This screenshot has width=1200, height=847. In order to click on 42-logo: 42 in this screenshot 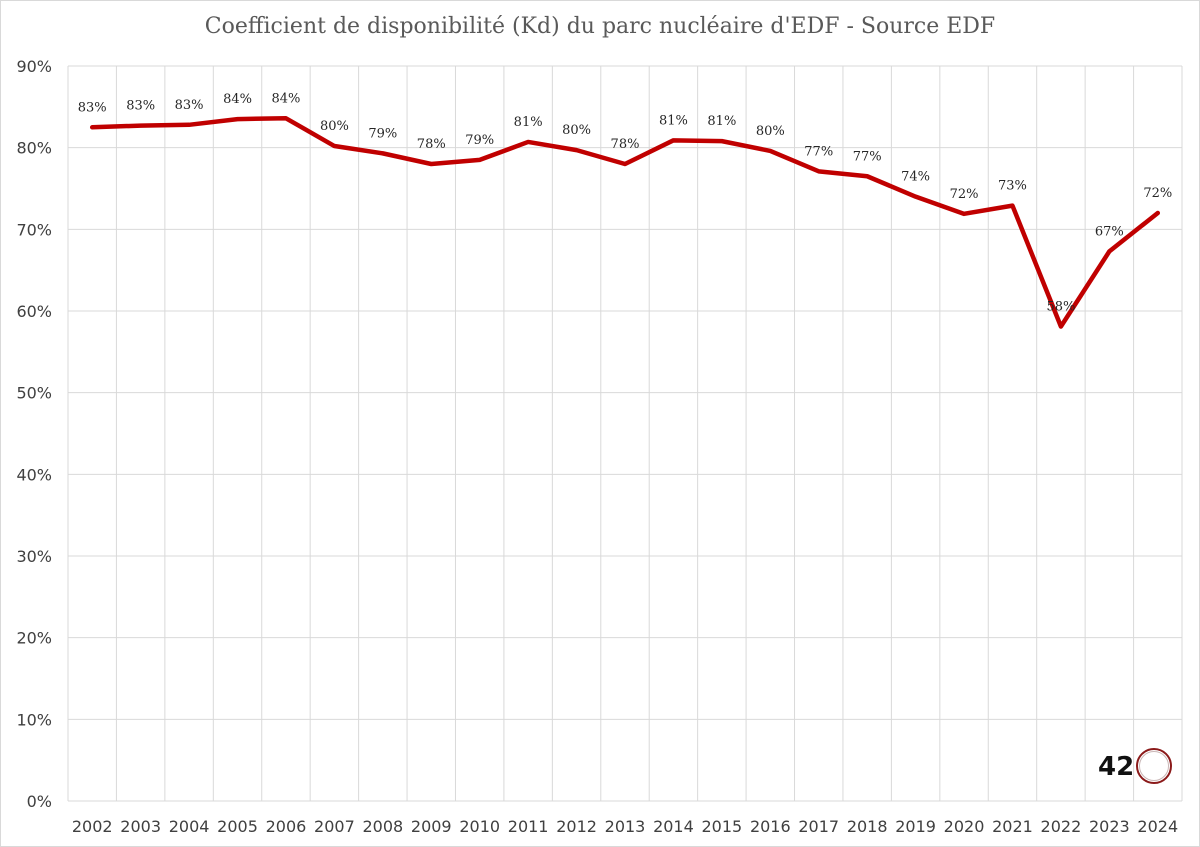, I will do `click(1138, 768)`.